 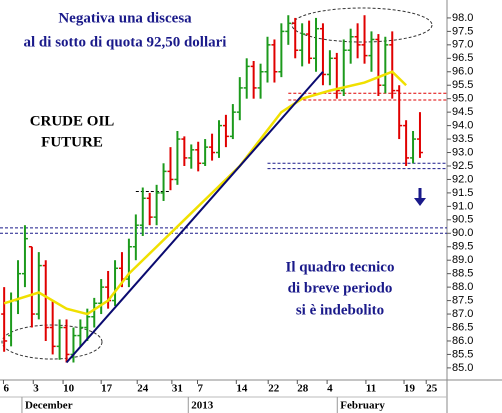 What do you see at coordinates (143, 389) in the screenshot?
I see `x-tick-label: 24` at bounding box center [143, 389].